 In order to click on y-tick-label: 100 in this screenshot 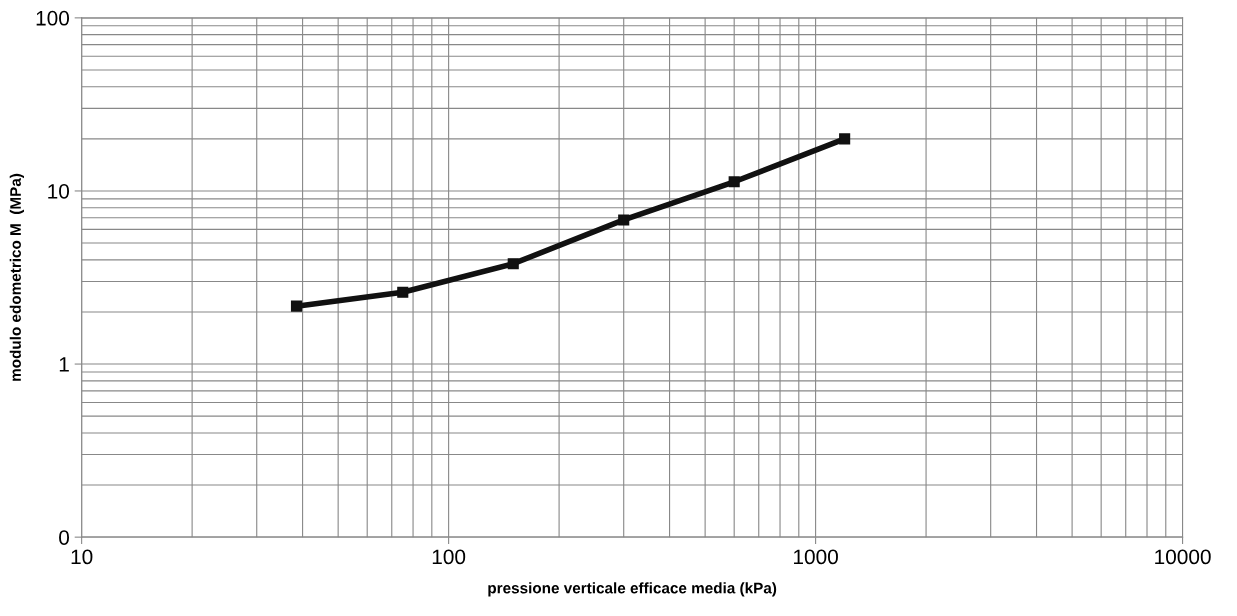, I will do `click(53, 18)`.